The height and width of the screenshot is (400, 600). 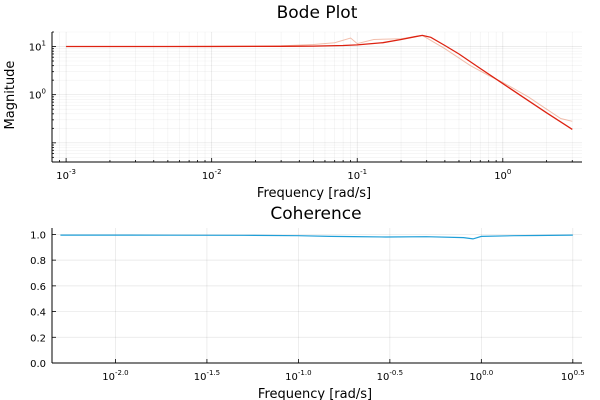 I want to click on bode-y-tick-label: 10¹, so click(x=37, y=46).